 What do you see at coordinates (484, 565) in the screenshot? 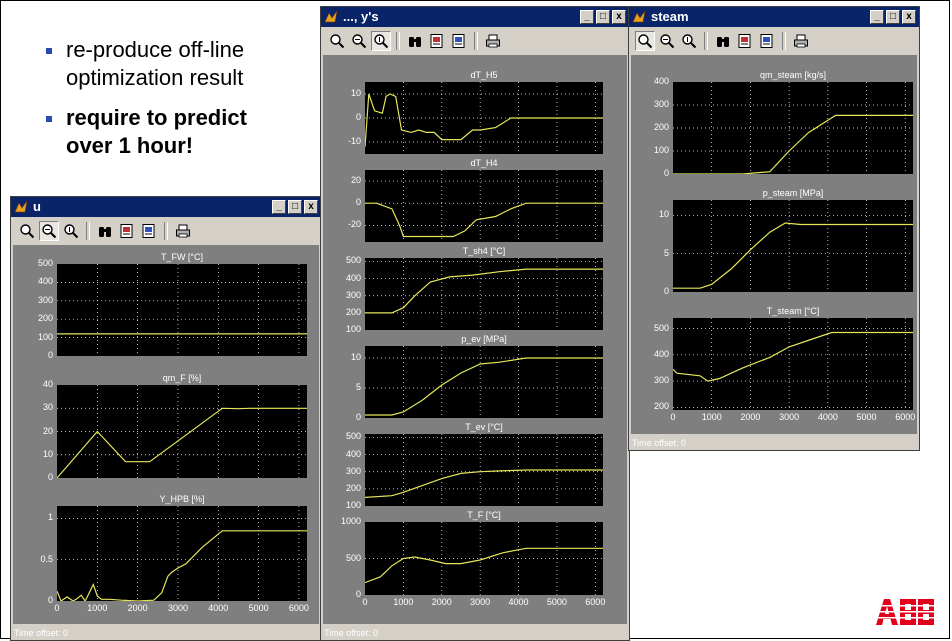
I see `signal-trace` at bounding box center [484, 565].